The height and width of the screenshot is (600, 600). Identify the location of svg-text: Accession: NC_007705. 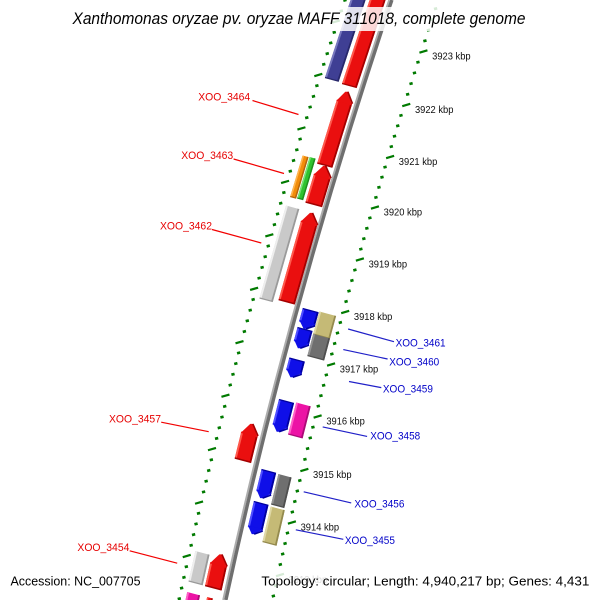
(76, 582).